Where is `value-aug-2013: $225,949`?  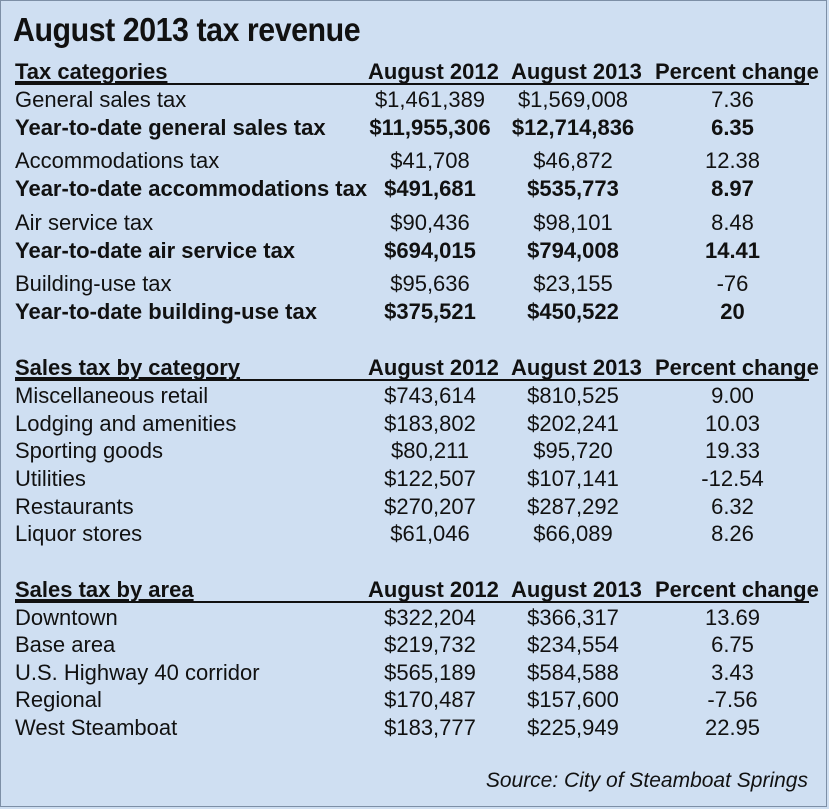
value-aug-2013: $225,949 is located at coordinates (573, 727).